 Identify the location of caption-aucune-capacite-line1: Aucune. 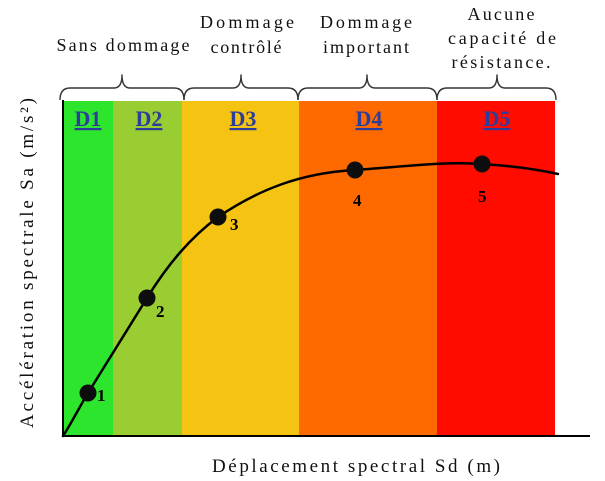
(501, 14).